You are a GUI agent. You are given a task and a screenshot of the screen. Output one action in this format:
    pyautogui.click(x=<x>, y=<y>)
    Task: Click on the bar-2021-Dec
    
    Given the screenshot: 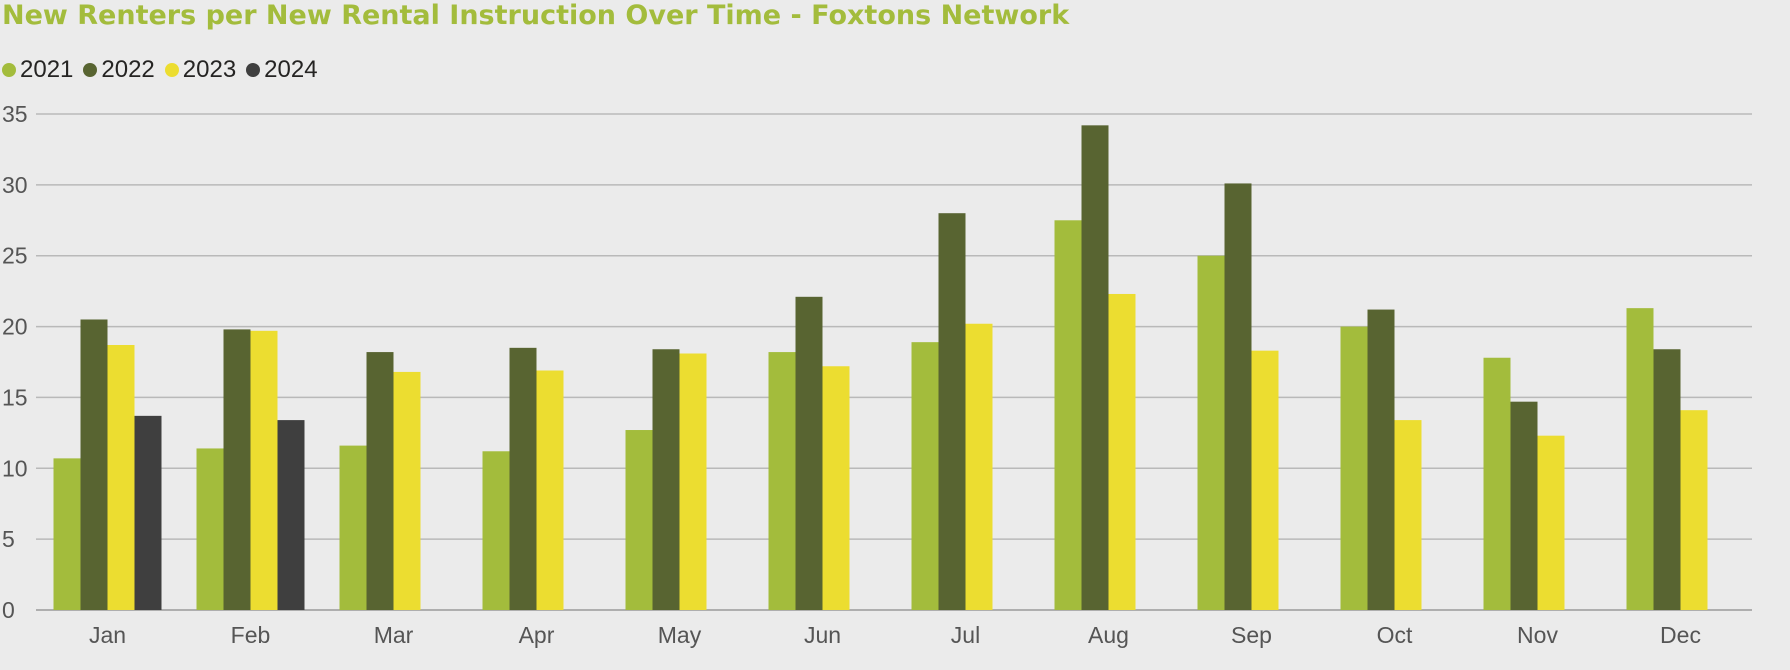 What is the action you would take?
    pyautogui.click(x=1640, y=459)
    